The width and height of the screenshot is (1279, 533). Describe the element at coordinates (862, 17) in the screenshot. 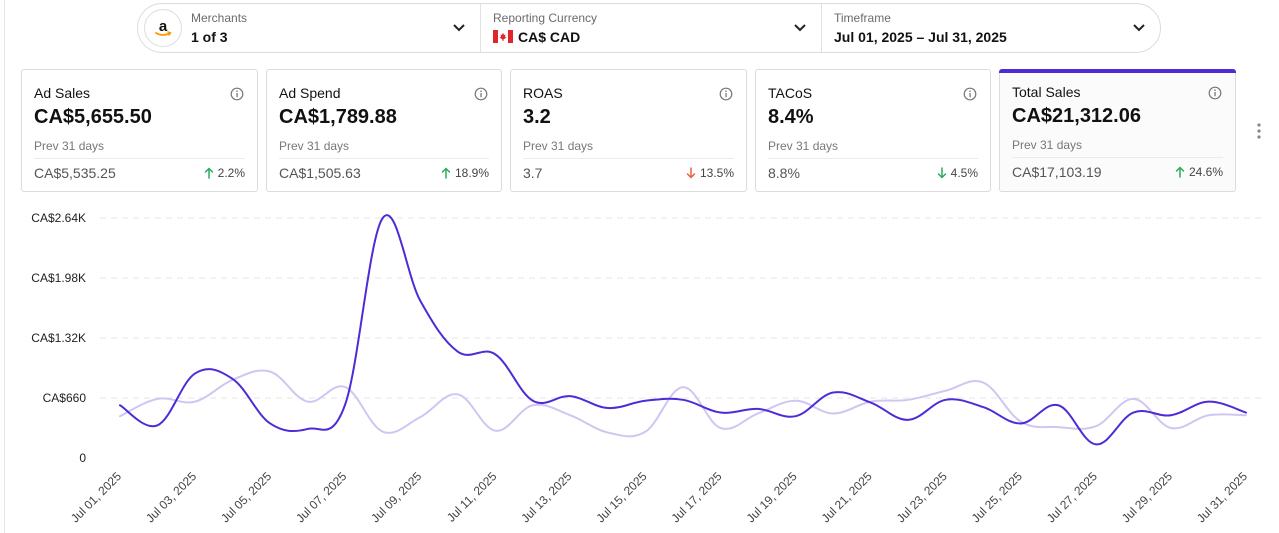

I see `timeframe-label: Timeframe` at that location.